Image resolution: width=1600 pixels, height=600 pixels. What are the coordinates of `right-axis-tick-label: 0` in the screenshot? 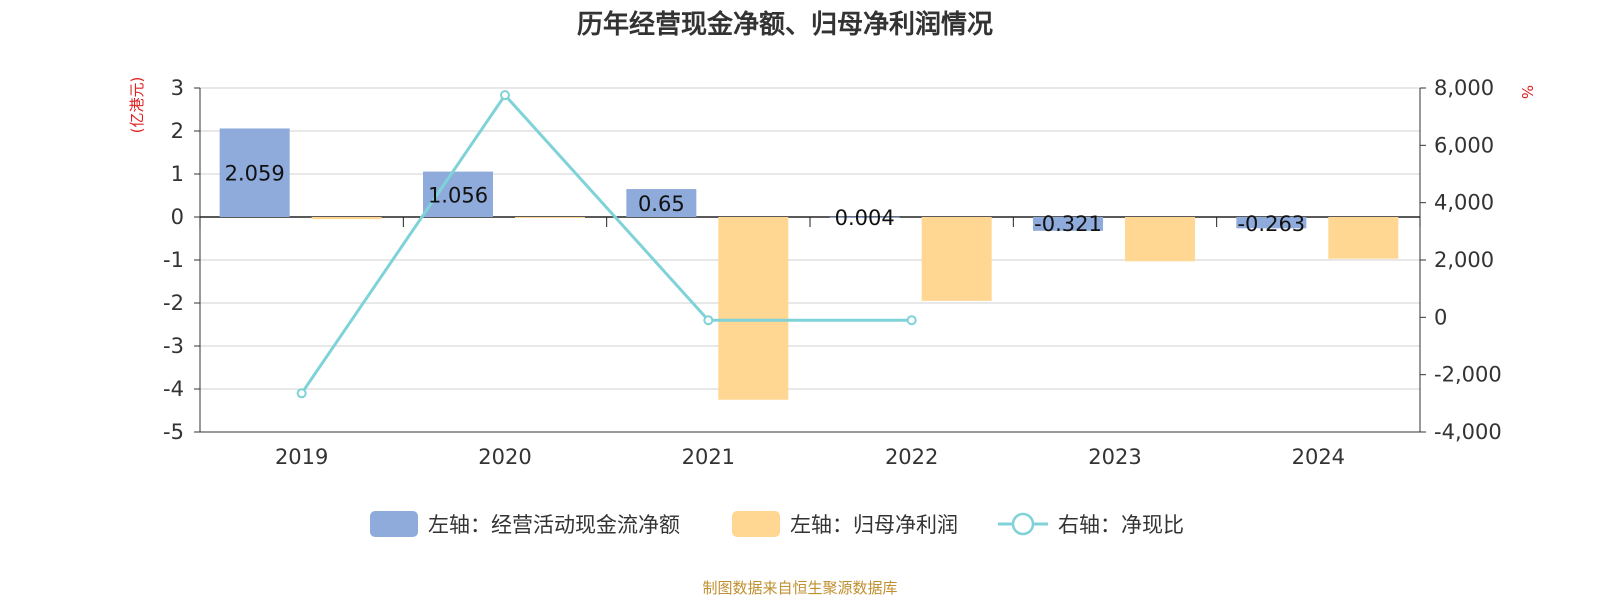 It's located at (1440, 317).